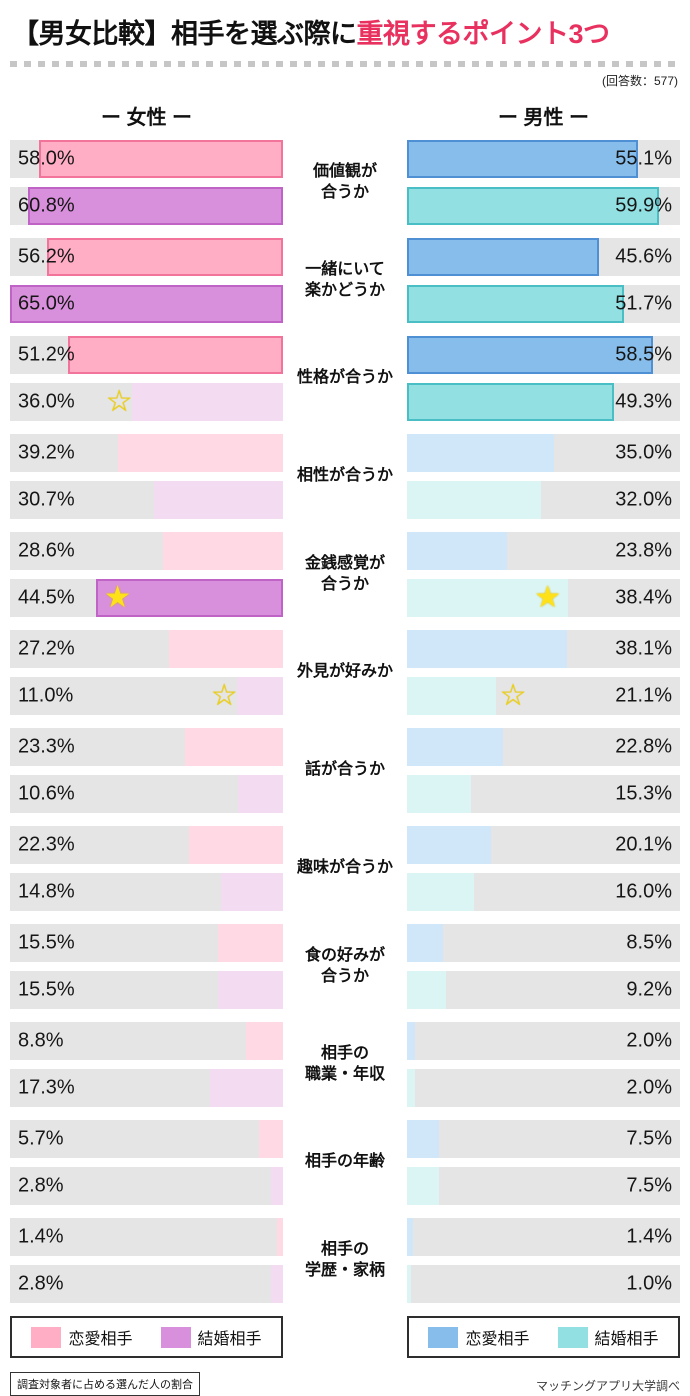 The image size is (690, 1396). I want to click on legend-female: 恋愛相手 結婚相手, so click(146, 1337).